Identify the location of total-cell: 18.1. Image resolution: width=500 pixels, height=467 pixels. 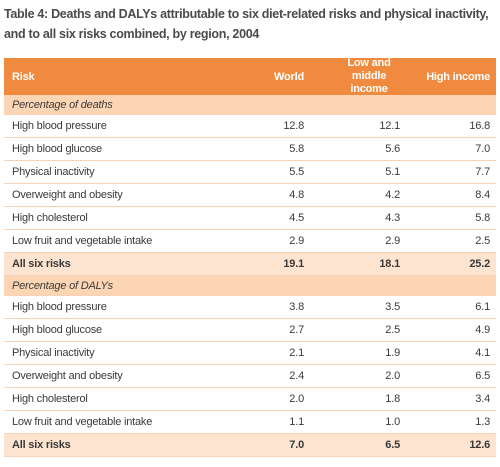
(389, 264).